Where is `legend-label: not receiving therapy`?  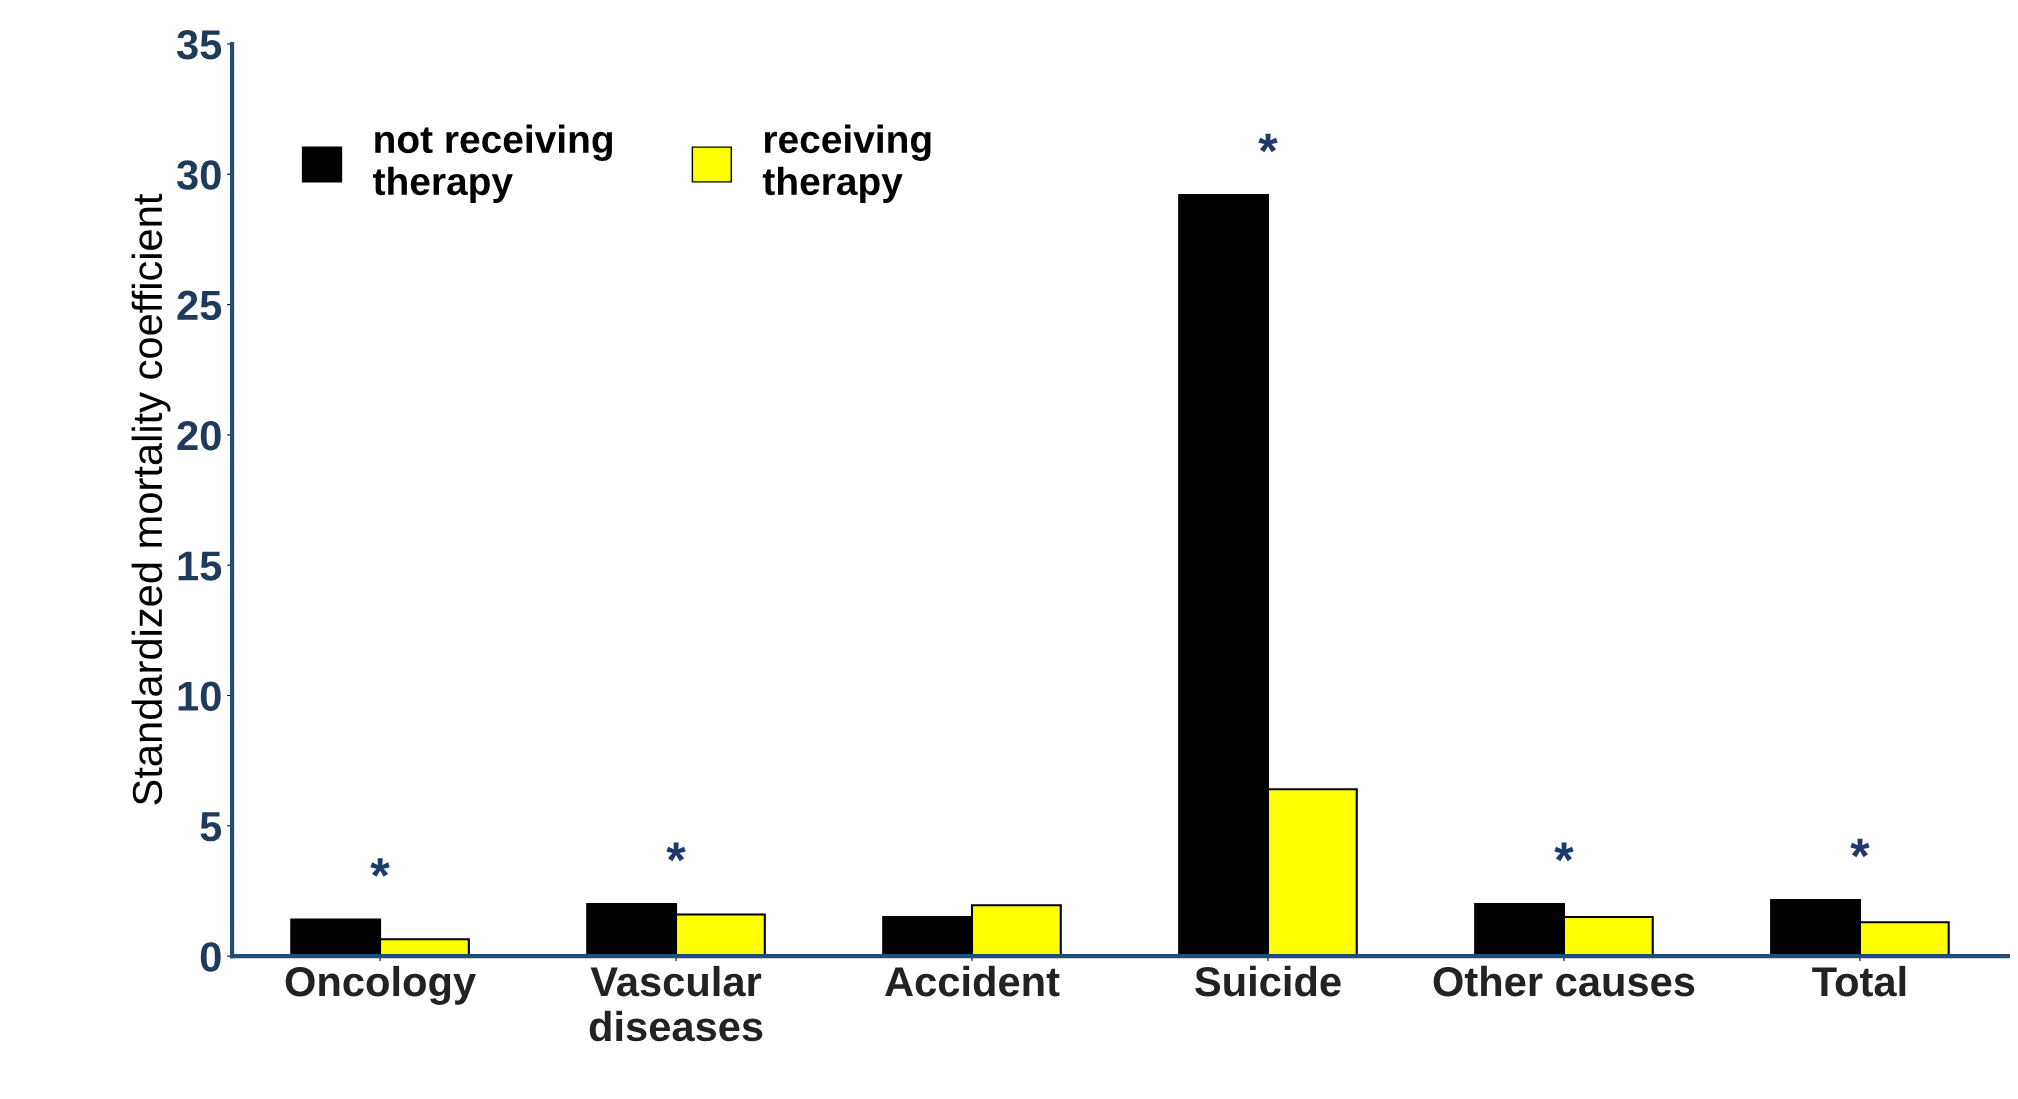
legend-label: not receiving therapy is located at coordinates (493, 163).